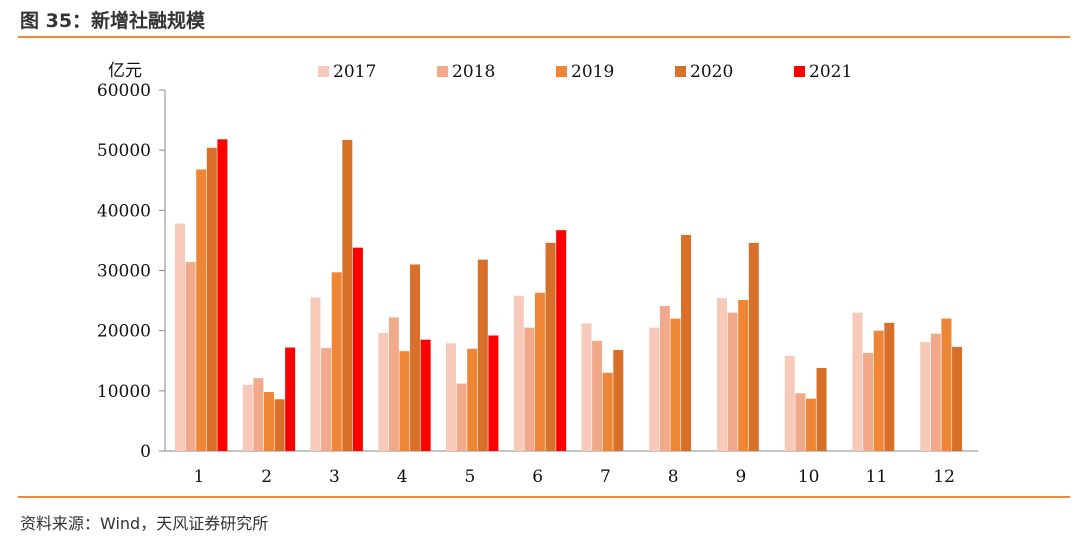 This screenshot has height=540, width=1080. Describe the element at coordinates (144, 523) in the screenshot. I see `source-note: 资料来源：Wind，天风证券研究所` at that location.